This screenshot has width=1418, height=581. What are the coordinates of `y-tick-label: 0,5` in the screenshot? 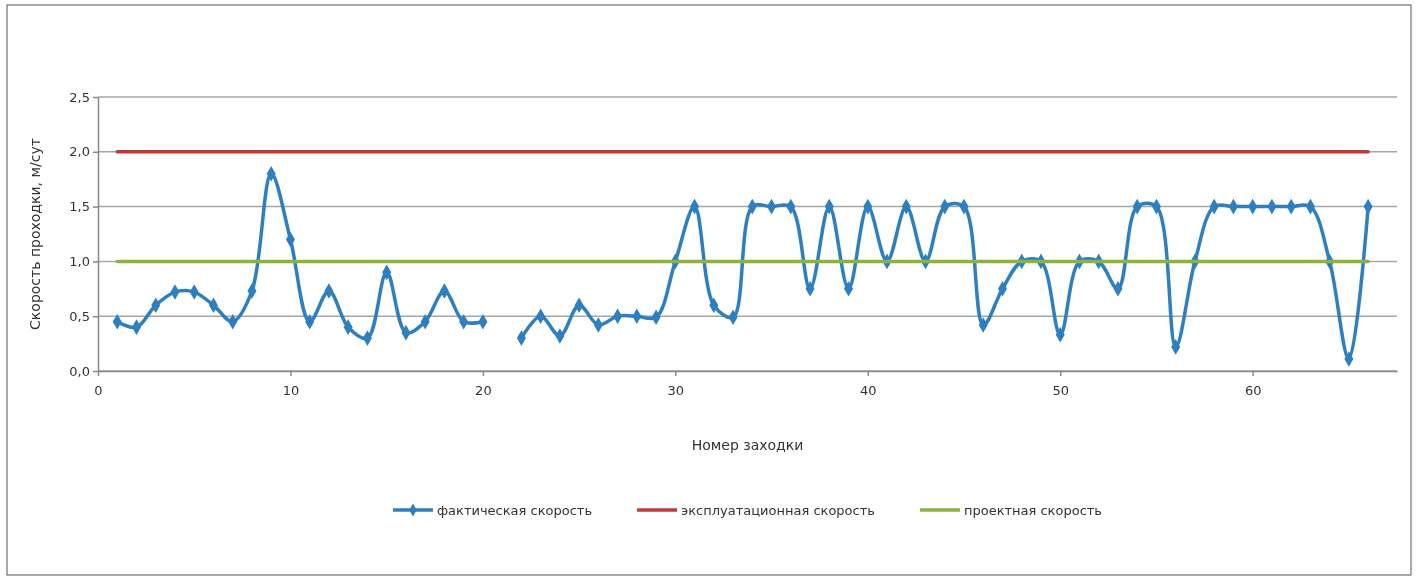 It's located at (79, 316).